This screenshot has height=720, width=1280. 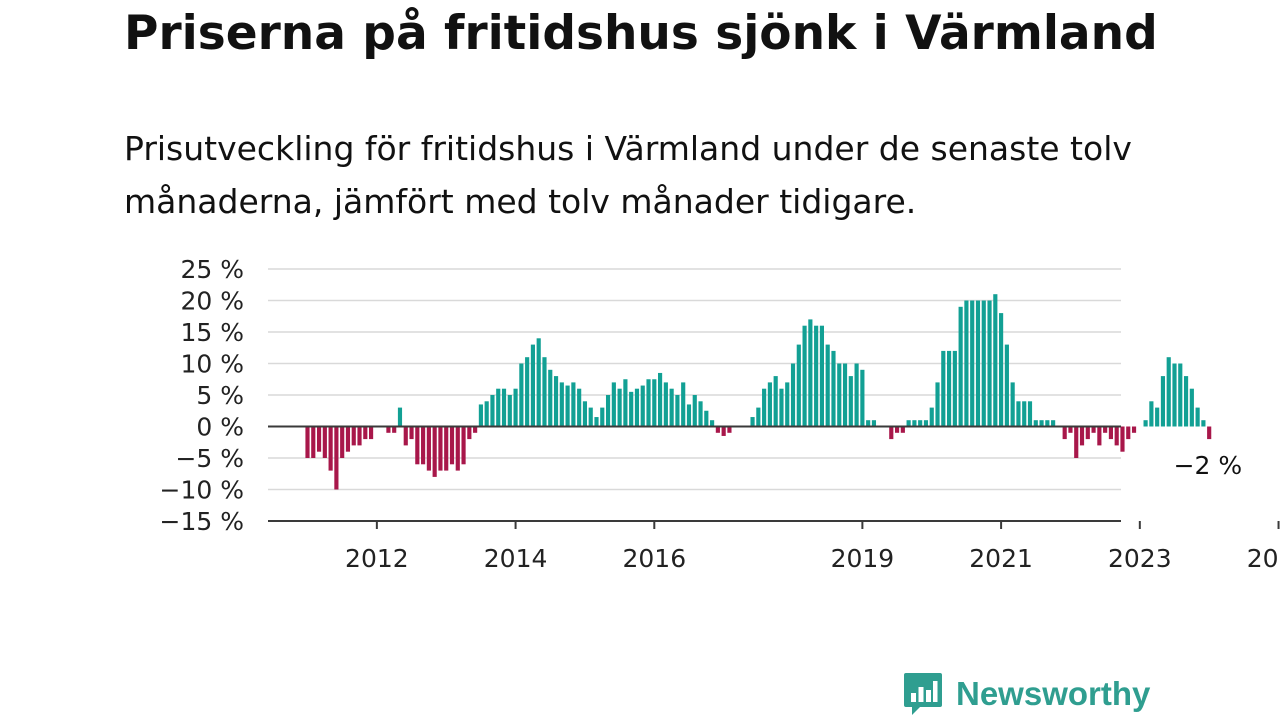 I want to click on x-tick-label: 2016, so click(x=654, y=558).